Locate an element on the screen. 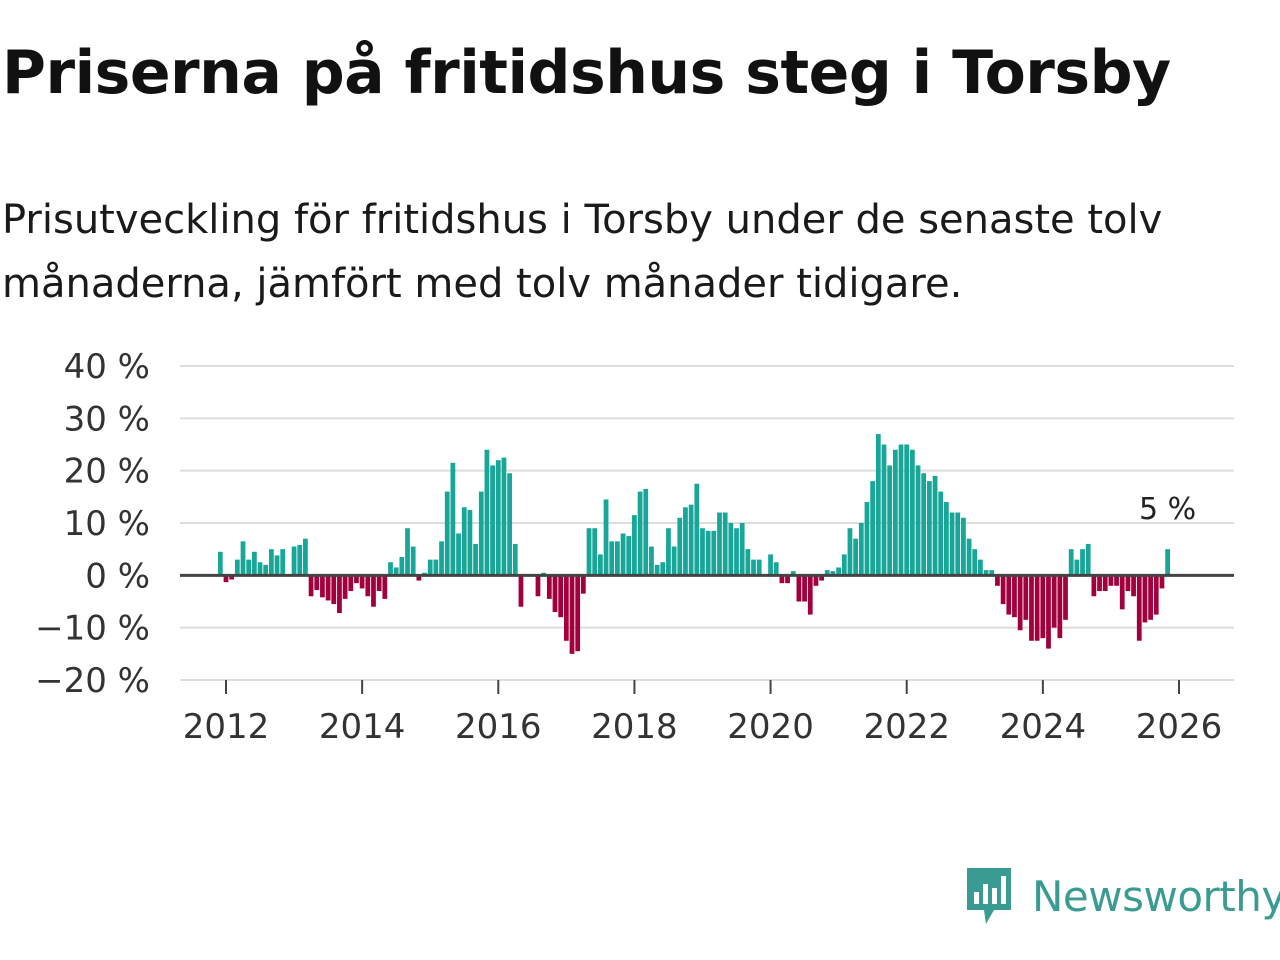  x-tick-label: 2020 is located at coordinates (770, 727).